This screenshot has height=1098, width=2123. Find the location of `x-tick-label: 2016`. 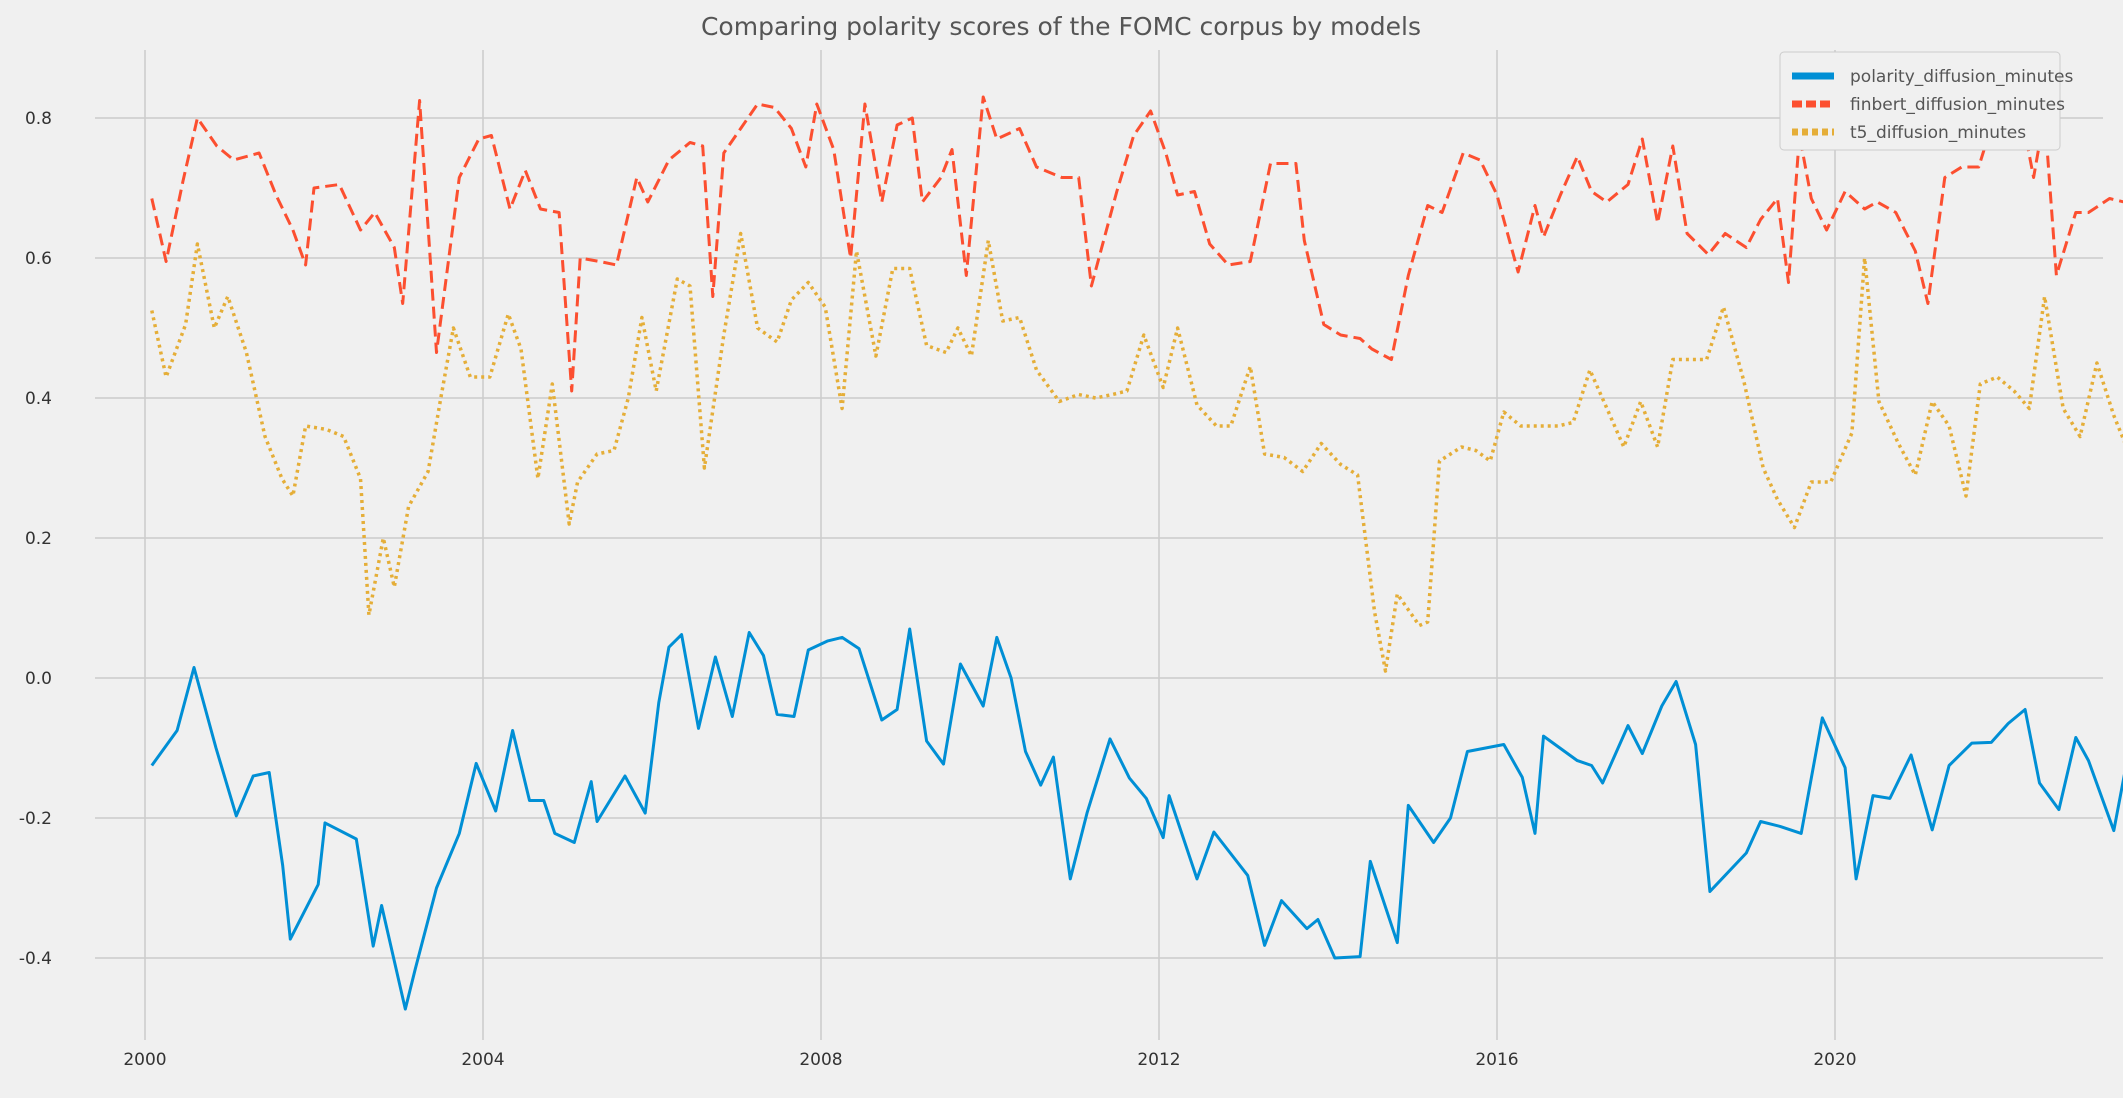

x-tick-label: 2016 is located at coordinates (1496, 1060).